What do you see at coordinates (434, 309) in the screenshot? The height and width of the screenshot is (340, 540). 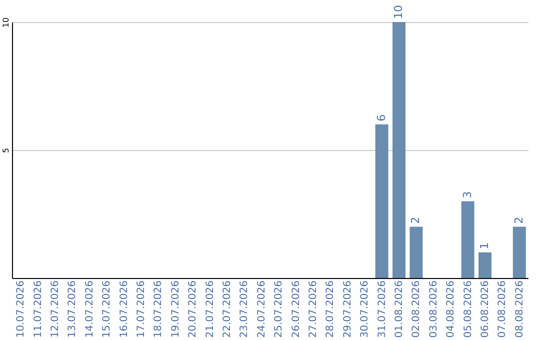 I see `x-tick-label: 03.08.2026` at bounding box center [434, 309].